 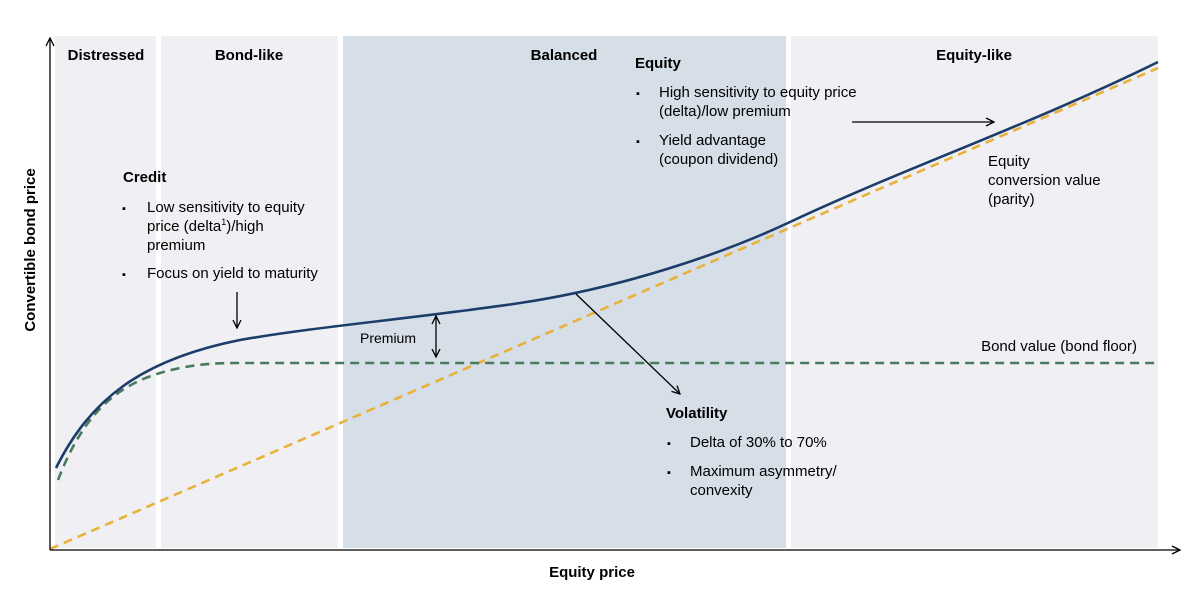 I want to click on volatility-arrow, so click(x=627, y=343).